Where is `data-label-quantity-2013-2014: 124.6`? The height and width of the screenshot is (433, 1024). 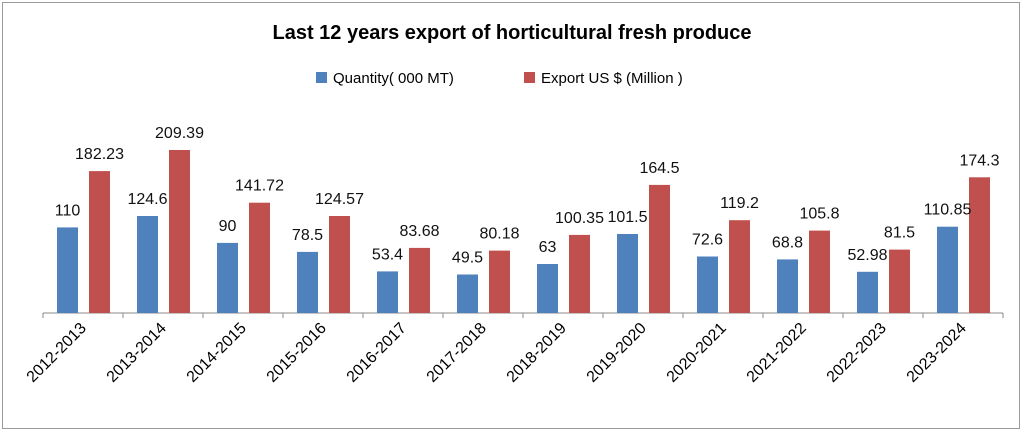 data-label-quantity-2013-2014: 124.6 is located at coordinates (147, 199).